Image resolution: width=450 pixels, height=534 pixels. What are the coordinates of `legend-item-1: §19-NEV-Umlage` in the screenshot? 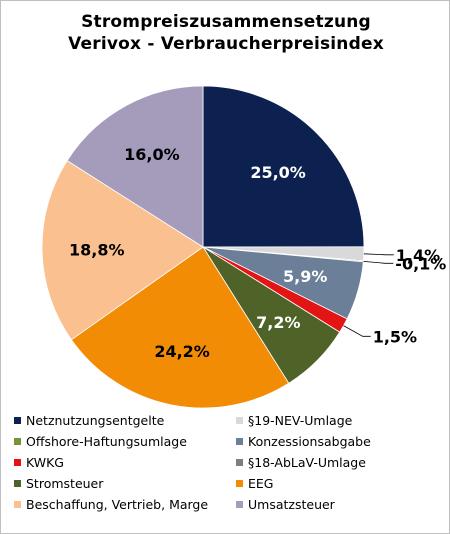 It's located at (294, 420).